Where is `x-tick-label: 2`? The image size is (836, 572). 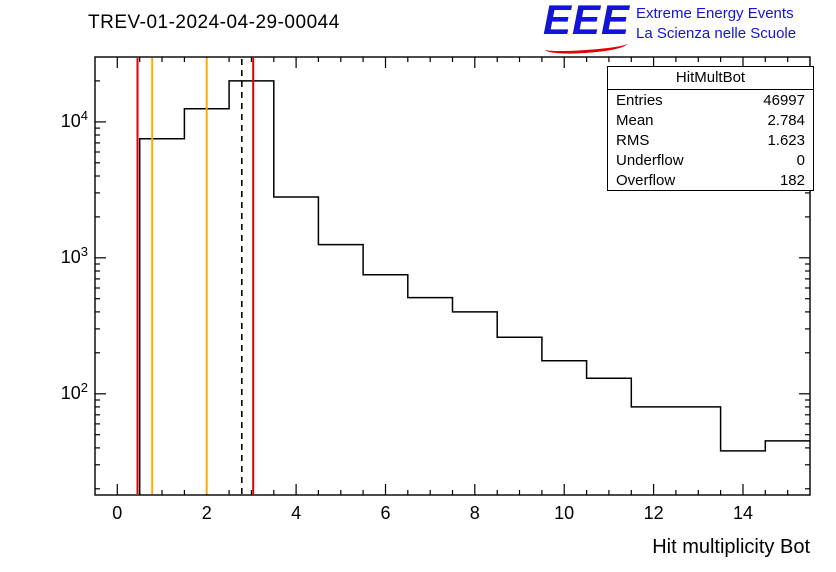 x-tick-label: 2 is located at coordinates (207, 513).